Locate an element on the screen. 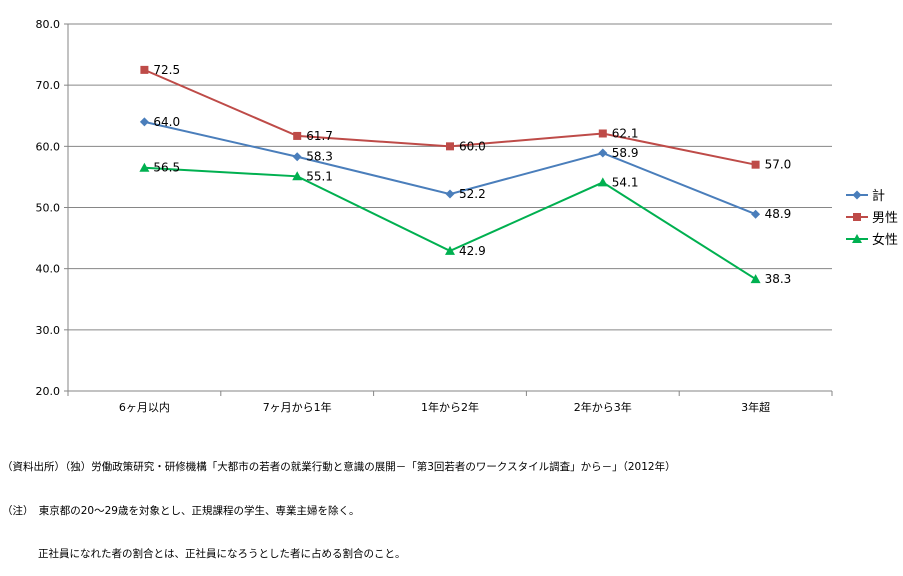  y-tick-label: 60.0 is located at coordinates (48, 146).